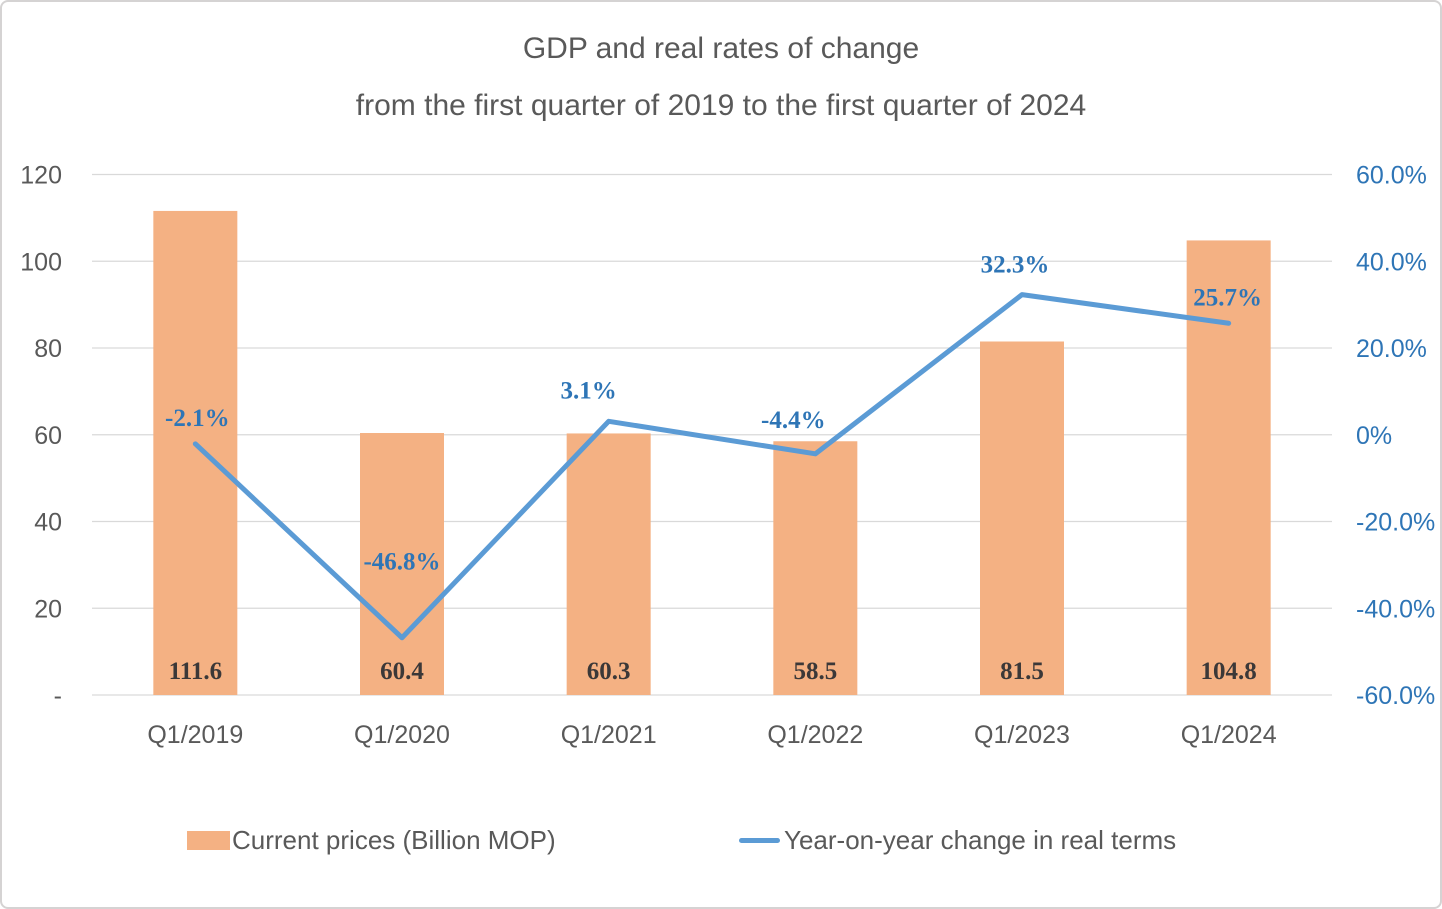 This screenshot has height=909, width=1442. Describe the element at coordinates (609, 735) in the screenshot. I see `x-axis-label: Q1/2021` at that location.